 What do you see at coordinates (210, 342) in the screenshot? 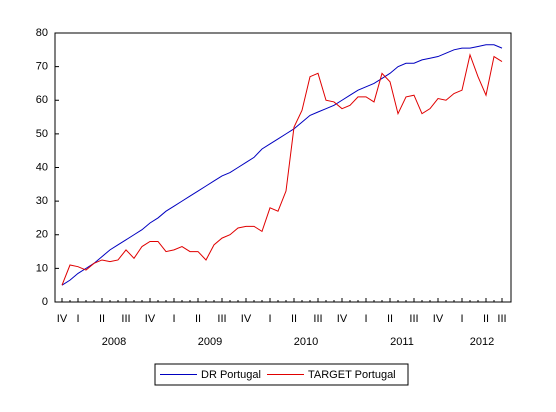
I see `year-label: 2009` at bounding box center [210, 342].